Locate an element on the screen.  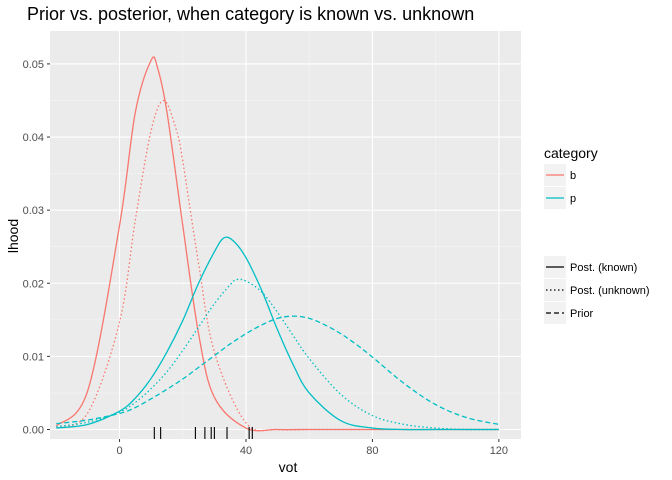
x-axis-ticks: 0 40 80 120 is located at coordinates (312, 448).